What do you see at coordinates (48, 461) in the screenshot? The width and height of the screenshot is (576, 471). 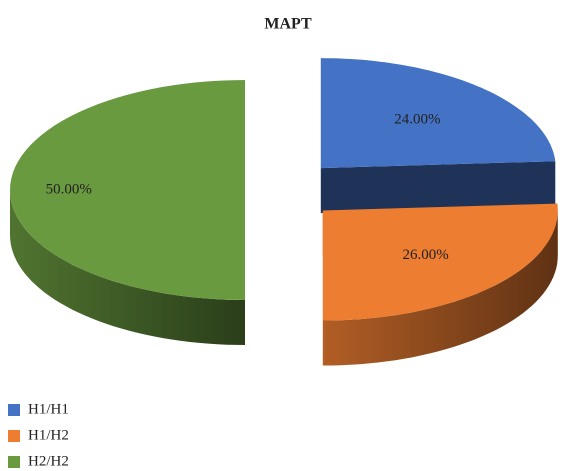 I see `legend-label: H2/H2` at bounding box center [48, 461].